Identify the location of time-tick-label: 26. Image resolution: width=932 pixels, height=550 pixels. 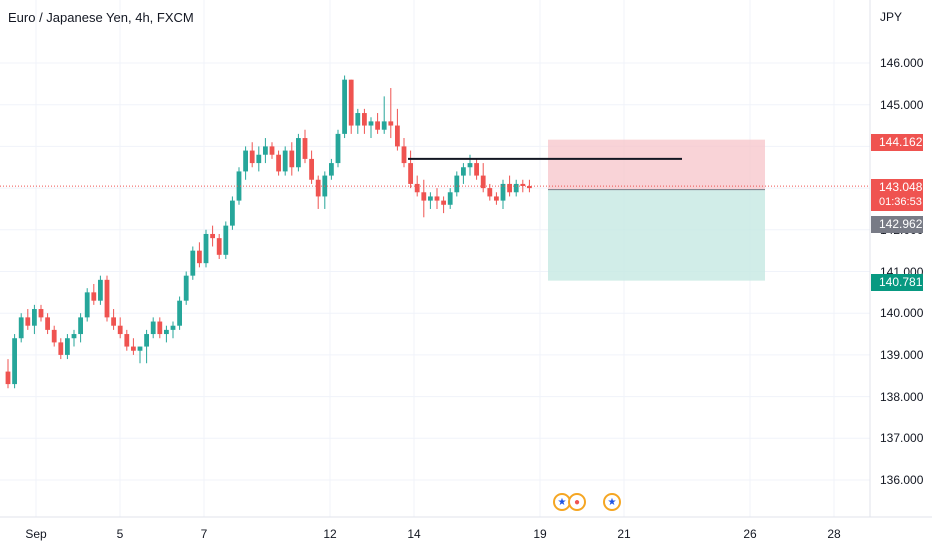
(750, 534).